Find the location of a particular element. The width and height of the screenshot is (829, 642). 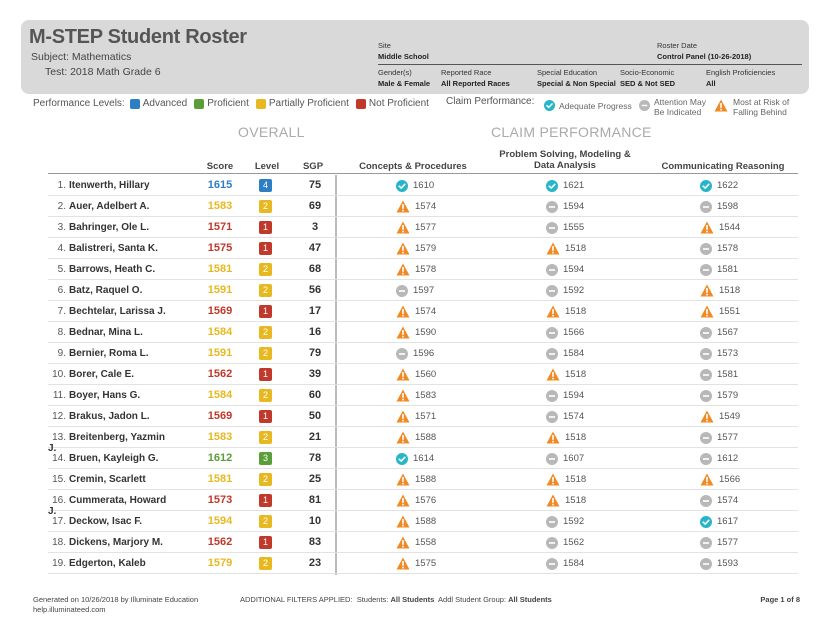

claim-score: 1574 is located at coordinates (574, 416).